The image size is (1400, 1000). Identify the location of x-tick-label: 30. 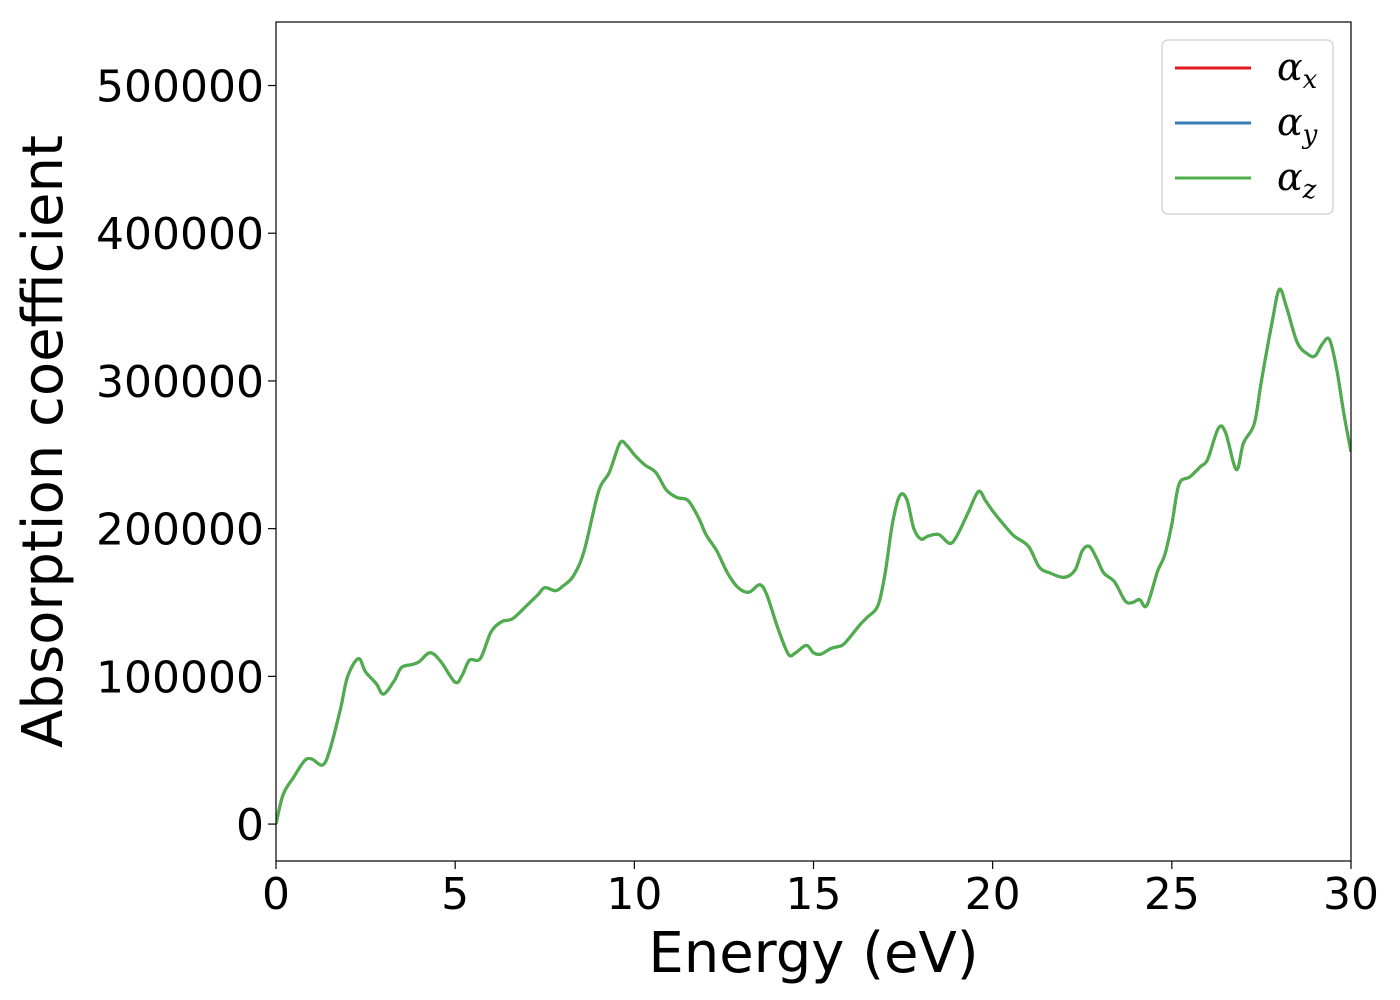
(1351, 894).